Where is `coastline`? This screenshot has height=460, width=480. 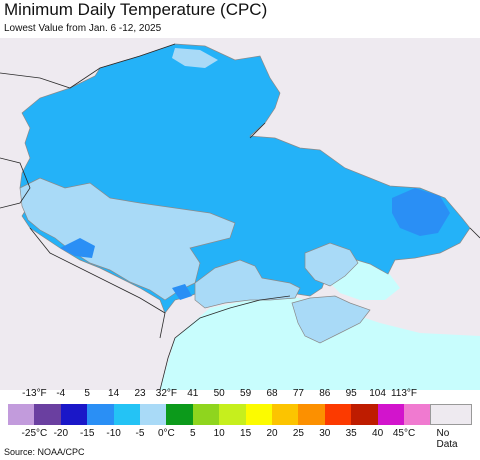
coastline is located at coordinates (225, 342).